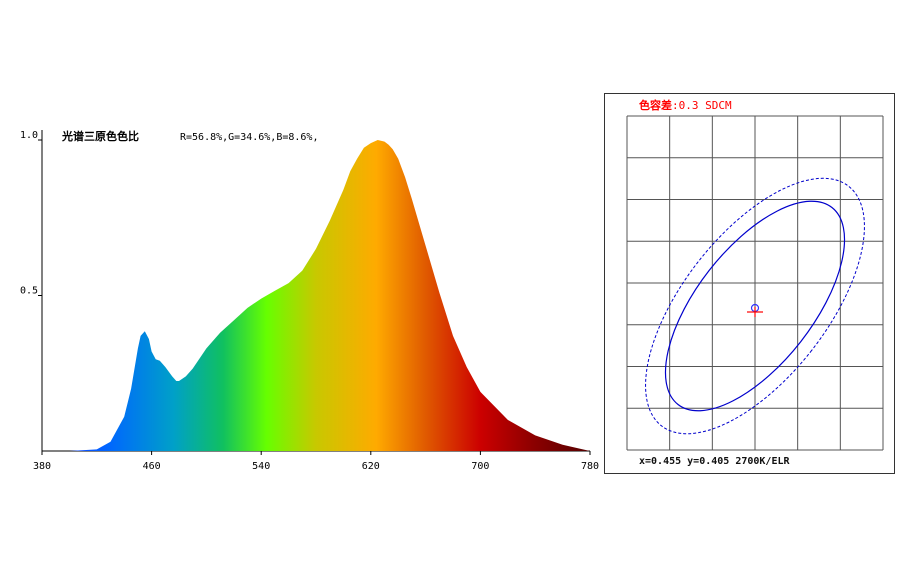 This screenshot has width=920, height=577. Describe the element at coordinates (42, 466) in the screenshot. I see `x-tick-label: 380` at that location.